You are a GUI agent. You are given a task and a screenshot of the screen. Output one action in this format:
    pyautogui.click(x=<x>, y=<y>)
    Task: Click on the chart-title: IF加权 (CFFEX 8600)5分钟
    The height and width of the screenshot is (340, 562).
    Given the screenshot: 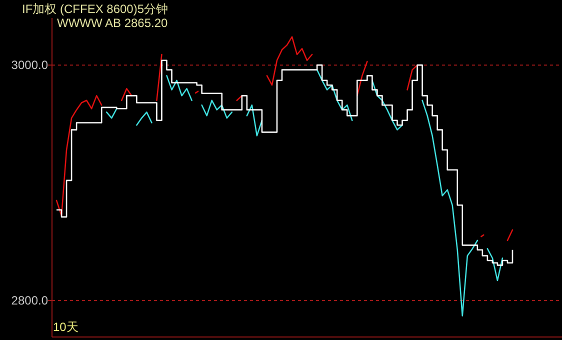 What is the action you would take?
    pyautogui.click(x=95, y=9)
    